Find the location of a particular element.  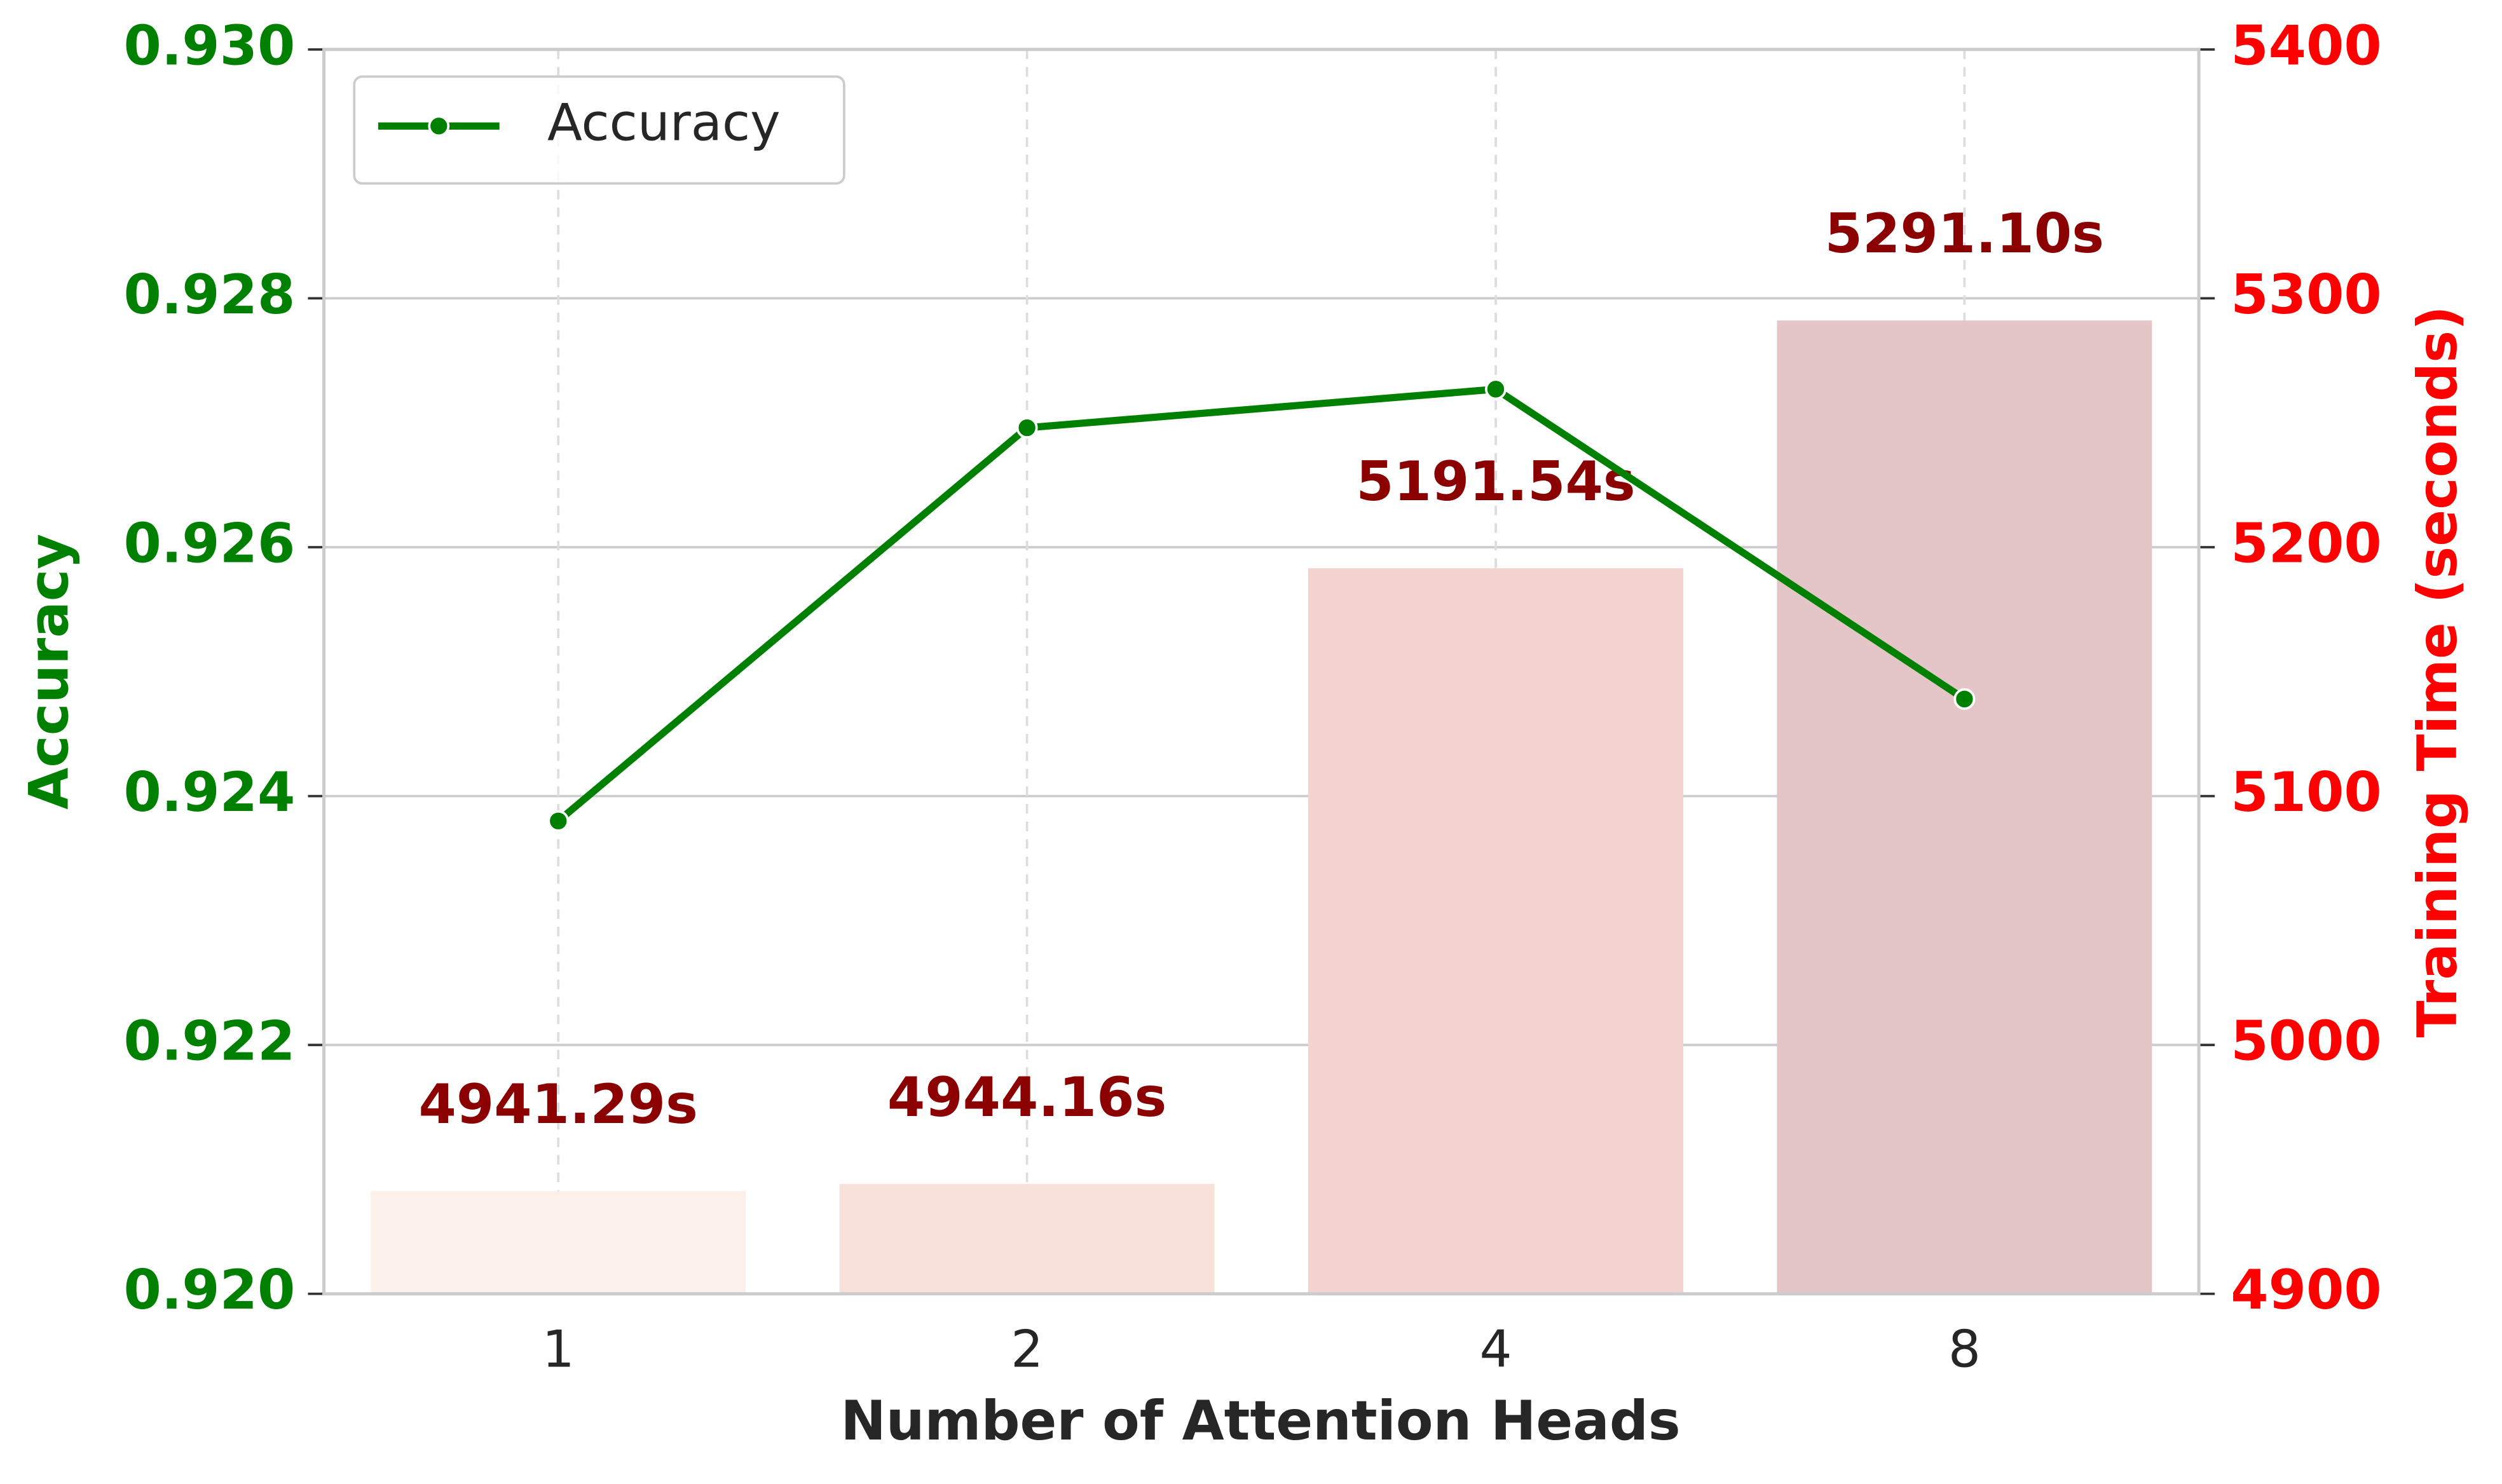

y2-axis-title: Training Time (seconds) is located at coordinates (2438, 672).